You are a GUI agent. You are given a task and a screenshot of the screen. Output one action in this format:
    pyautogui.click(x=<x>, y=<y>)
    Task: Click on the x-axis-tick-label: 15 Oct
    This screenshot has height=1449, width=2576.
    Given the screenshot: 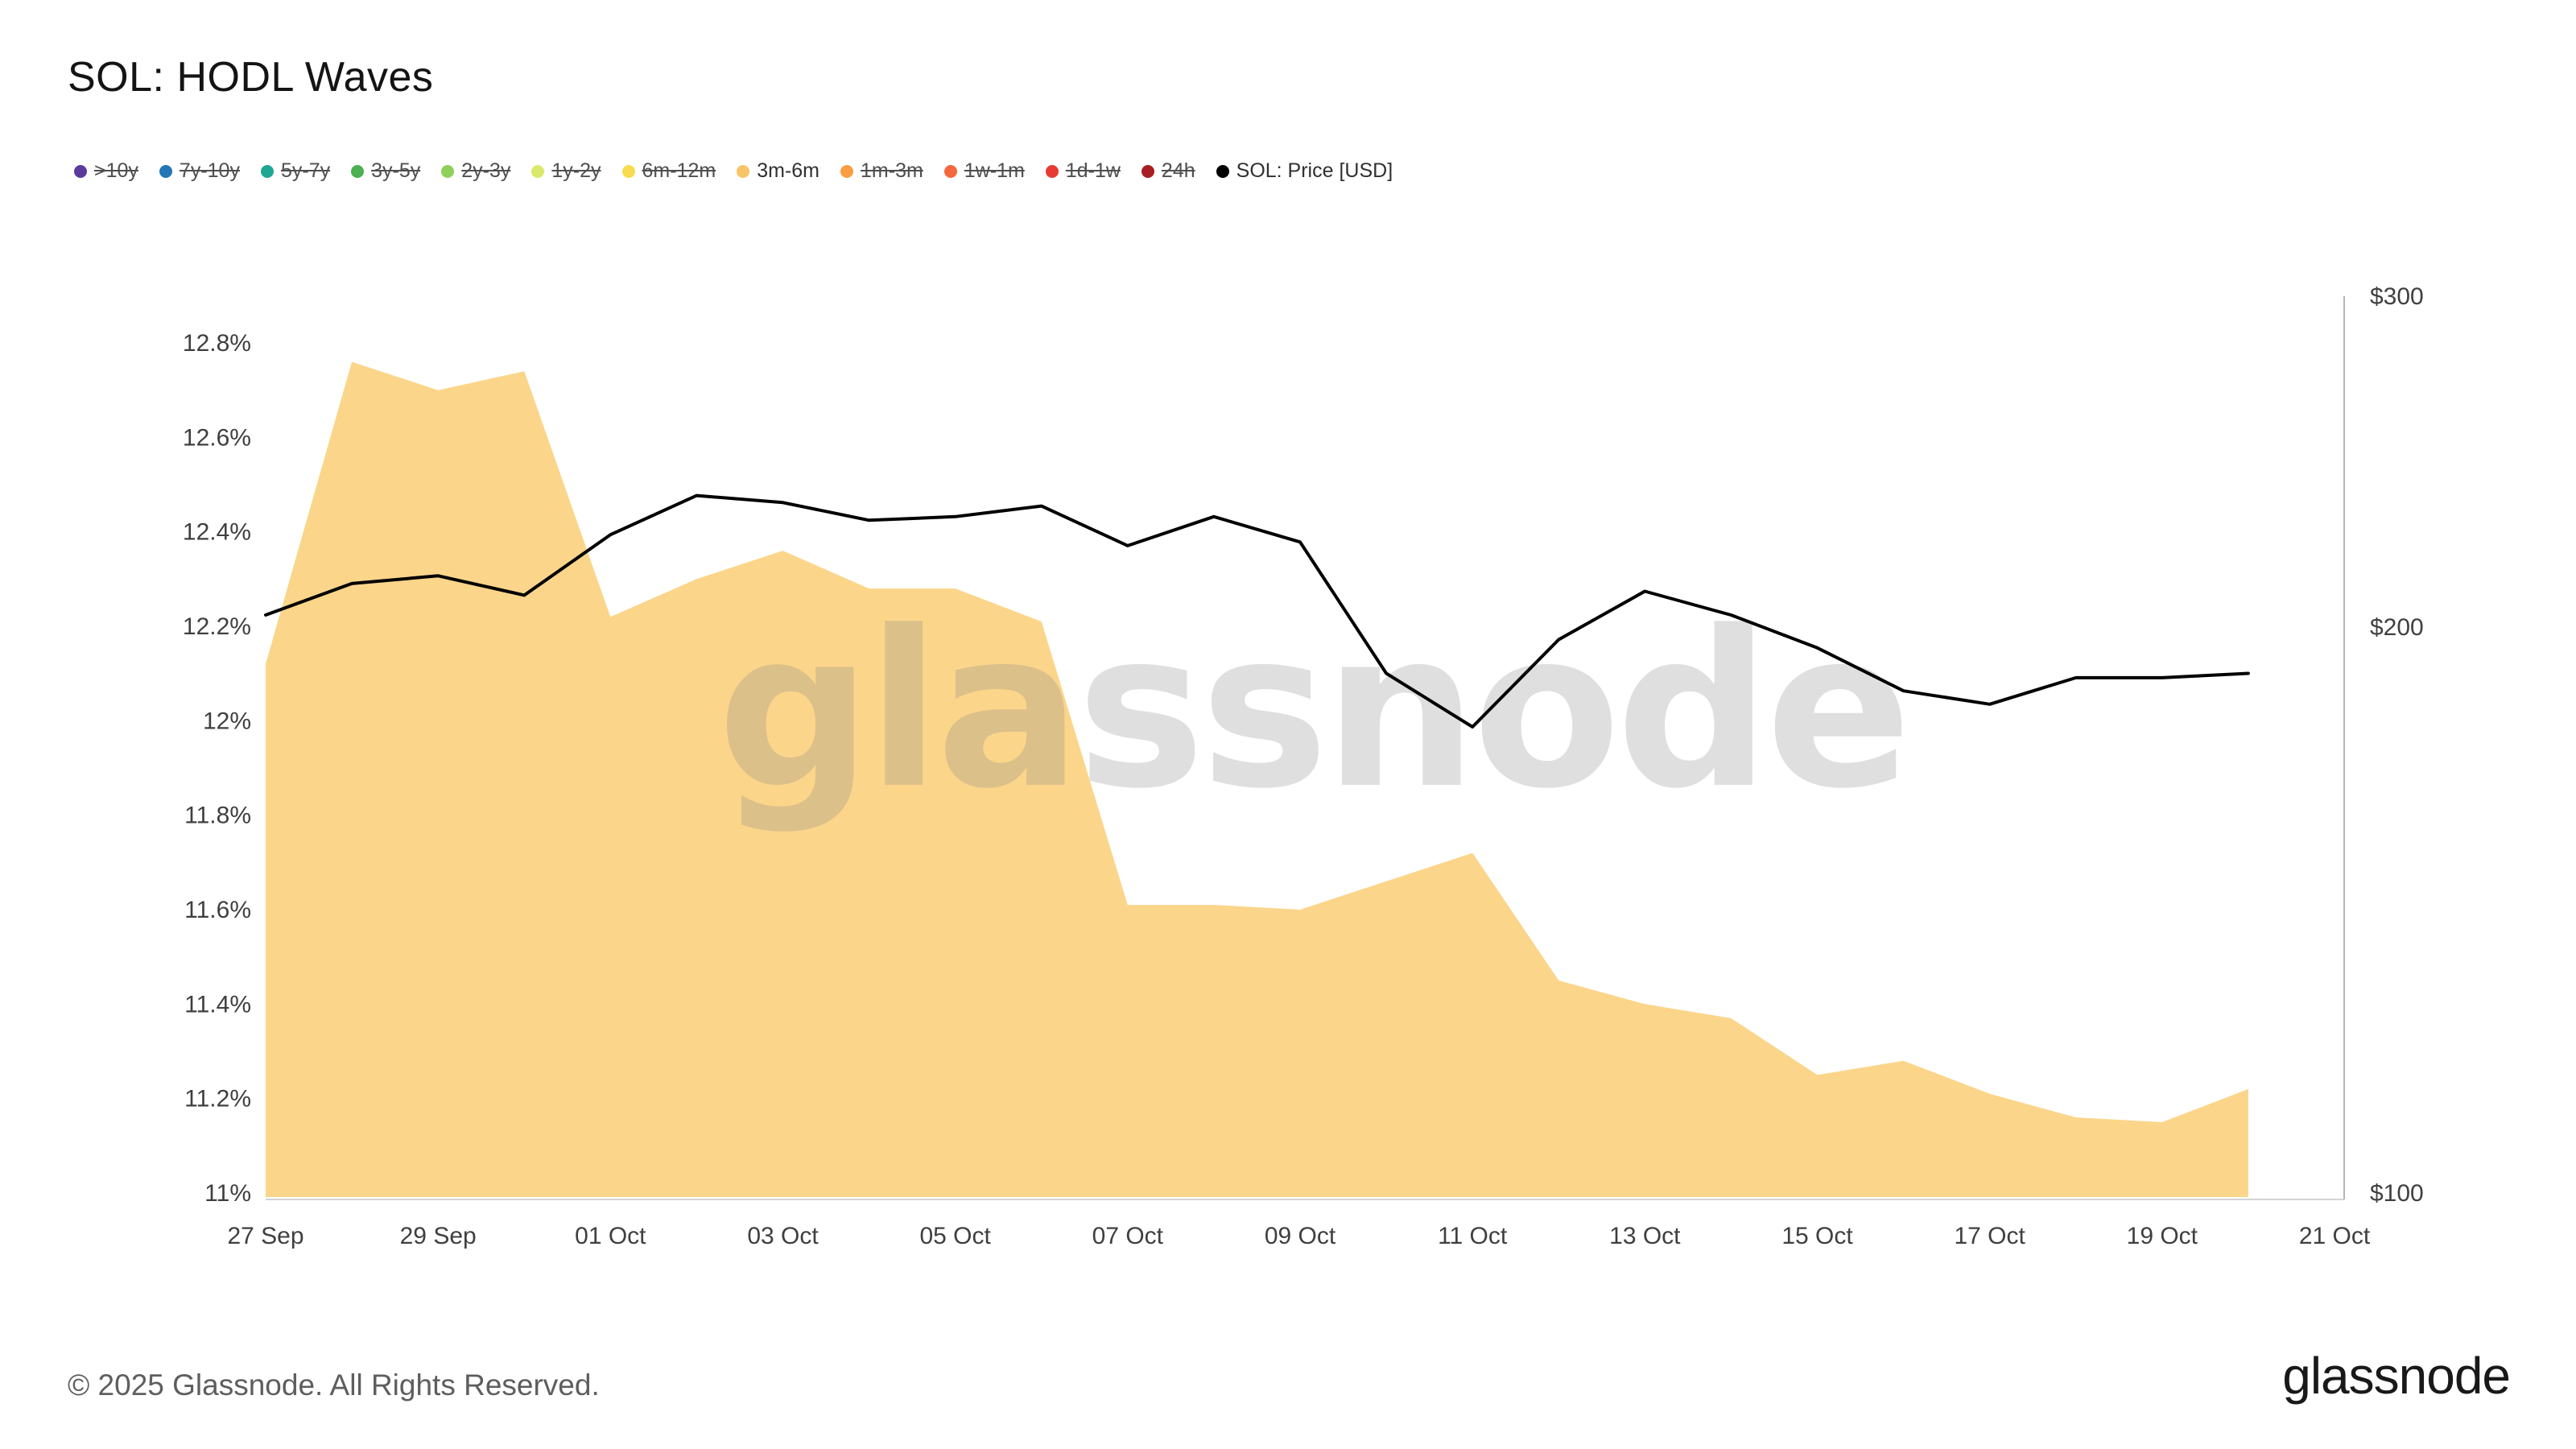 What is the action you would take?
    pyautogui.click(x=1817, y=1236)
    